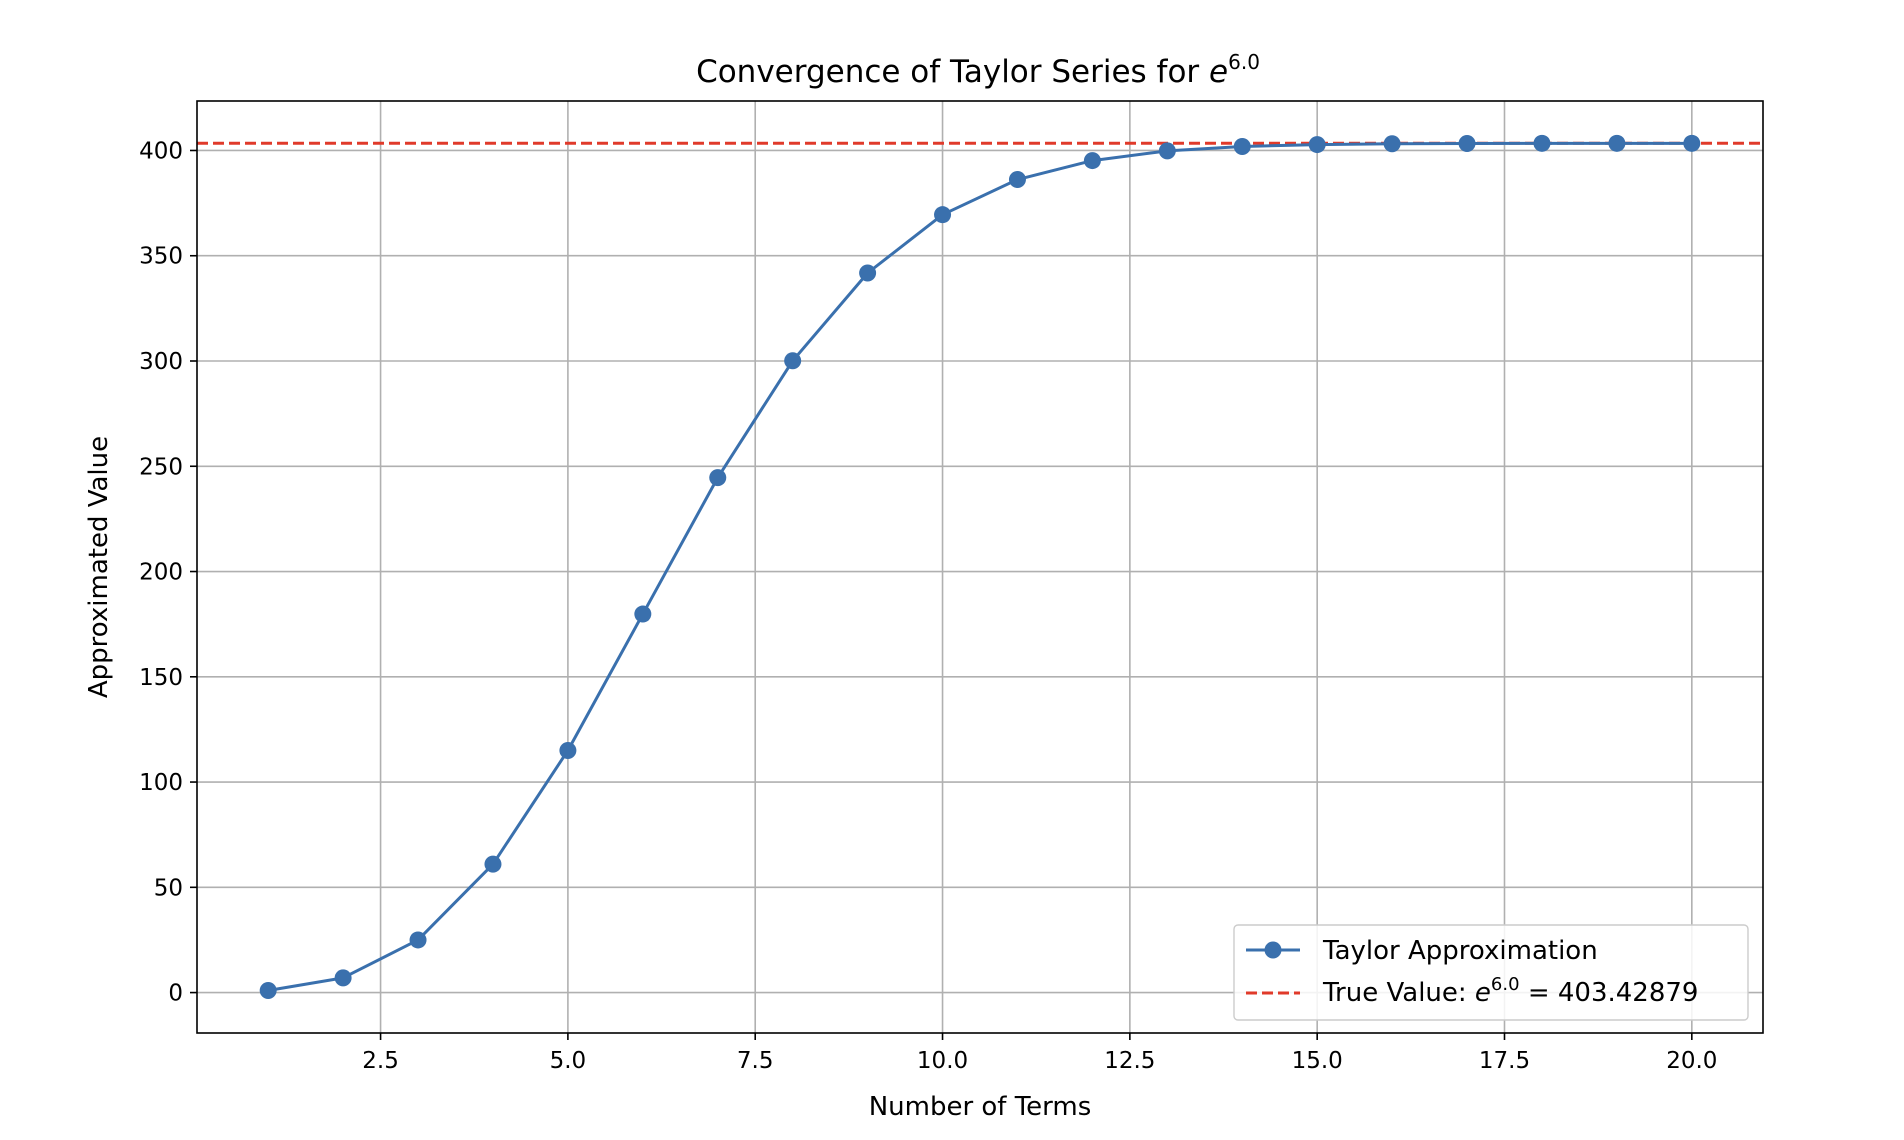 The width and height of the screenshot is (1904, 1140). What do you see at coordinates (755, 1061) in the screenshot?
I see `x-tick-label: 7.5` at bounding box center [755, 1061].